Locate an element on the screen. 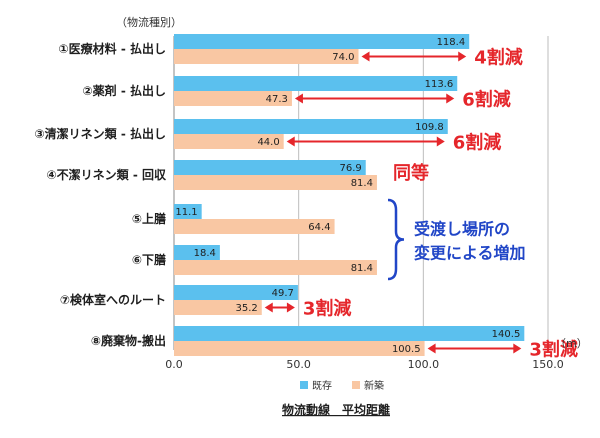  bar-value-label: 47.3 is located at coordinates (277, 99).